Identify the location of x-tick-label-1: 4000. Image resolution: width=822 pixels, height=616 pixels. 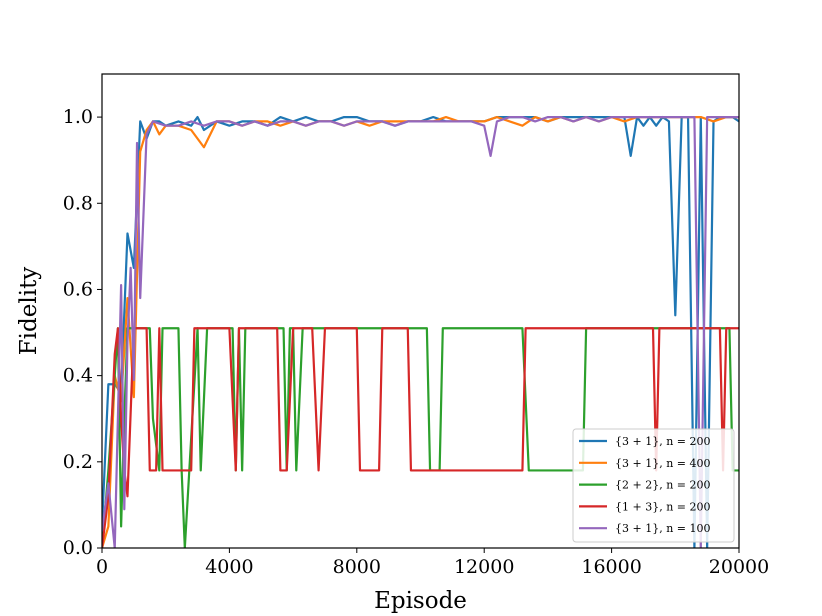
(229, 567).